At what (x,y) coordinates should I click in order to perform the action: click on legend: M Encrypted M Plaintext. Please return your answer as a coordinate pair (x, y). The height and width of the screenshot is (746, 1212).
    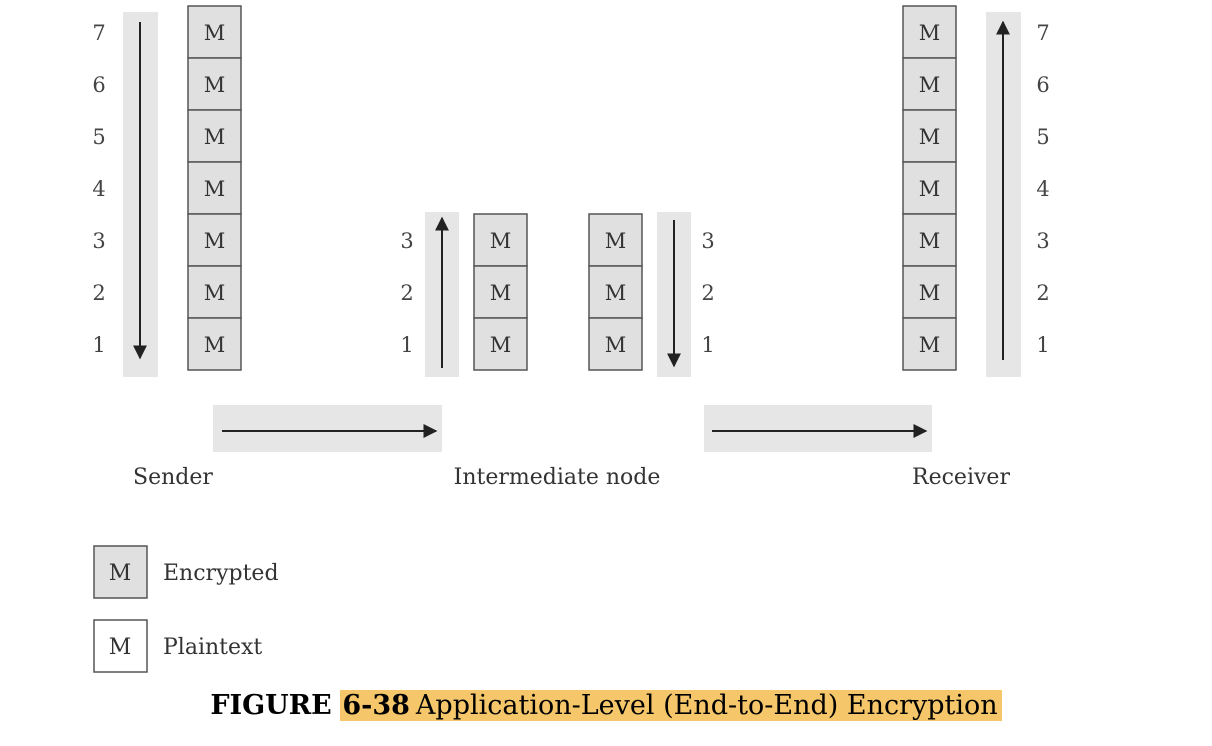
    Looking at the image, I should click on (186, 609).